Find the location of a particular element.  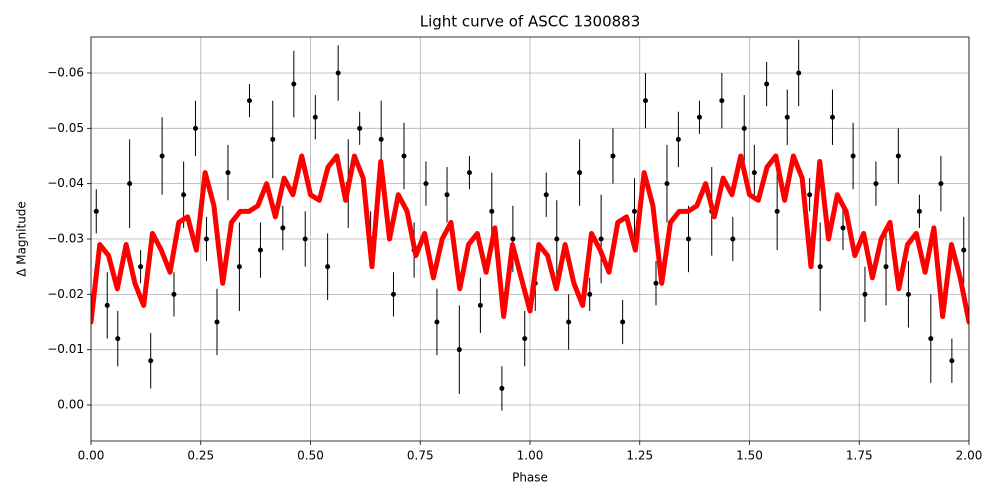

x-tick-label: 0.75 is located at coordinates (420, 456).